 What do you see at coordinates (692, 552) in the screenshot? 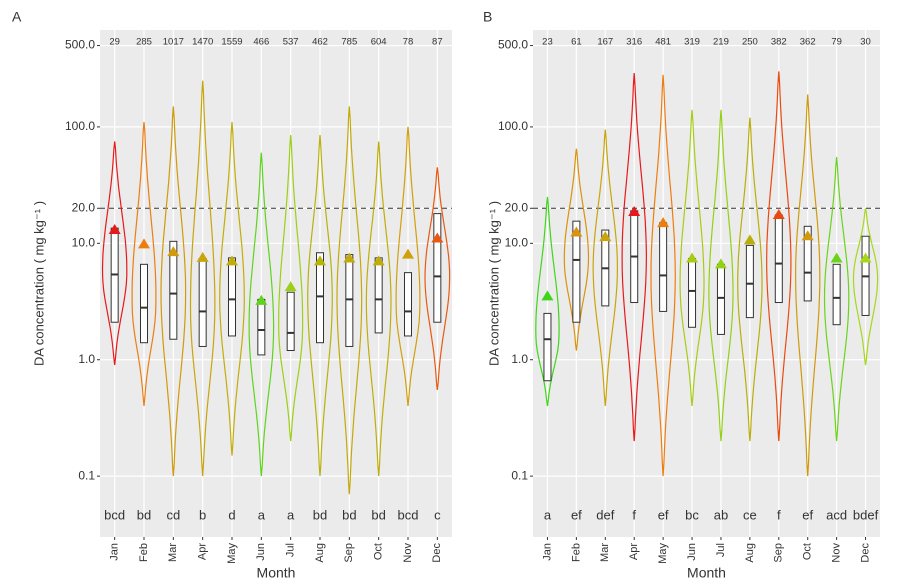
I see `x-tick-label: Jun` at bounding box center [692, 552].